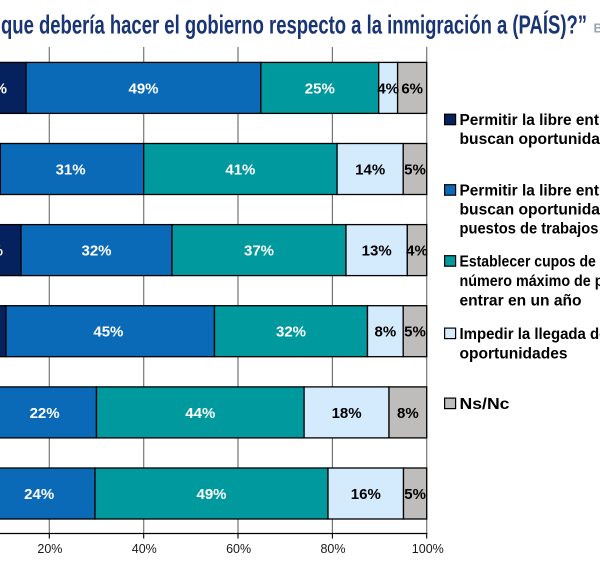 The width and height of the screenshot is (600, 567). Describe the element at coordinates (530, 228) in the screenshot. I see `svg-text: puestos de trabajos d` at that location.